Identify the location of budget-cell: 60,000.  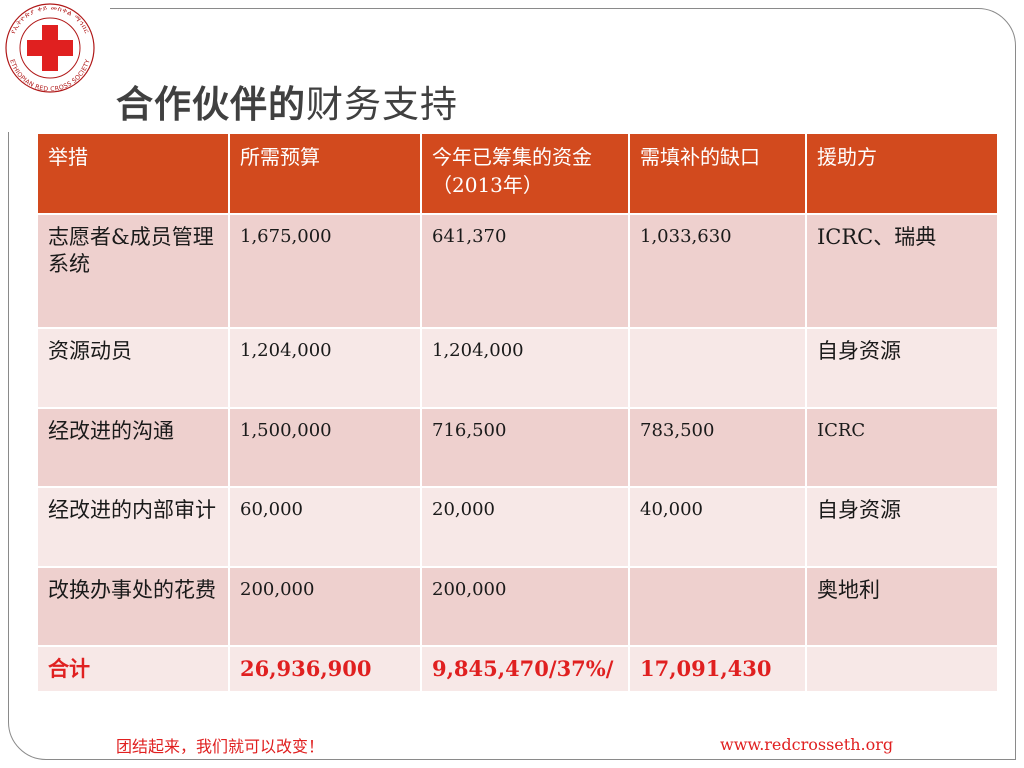
(325, 527).